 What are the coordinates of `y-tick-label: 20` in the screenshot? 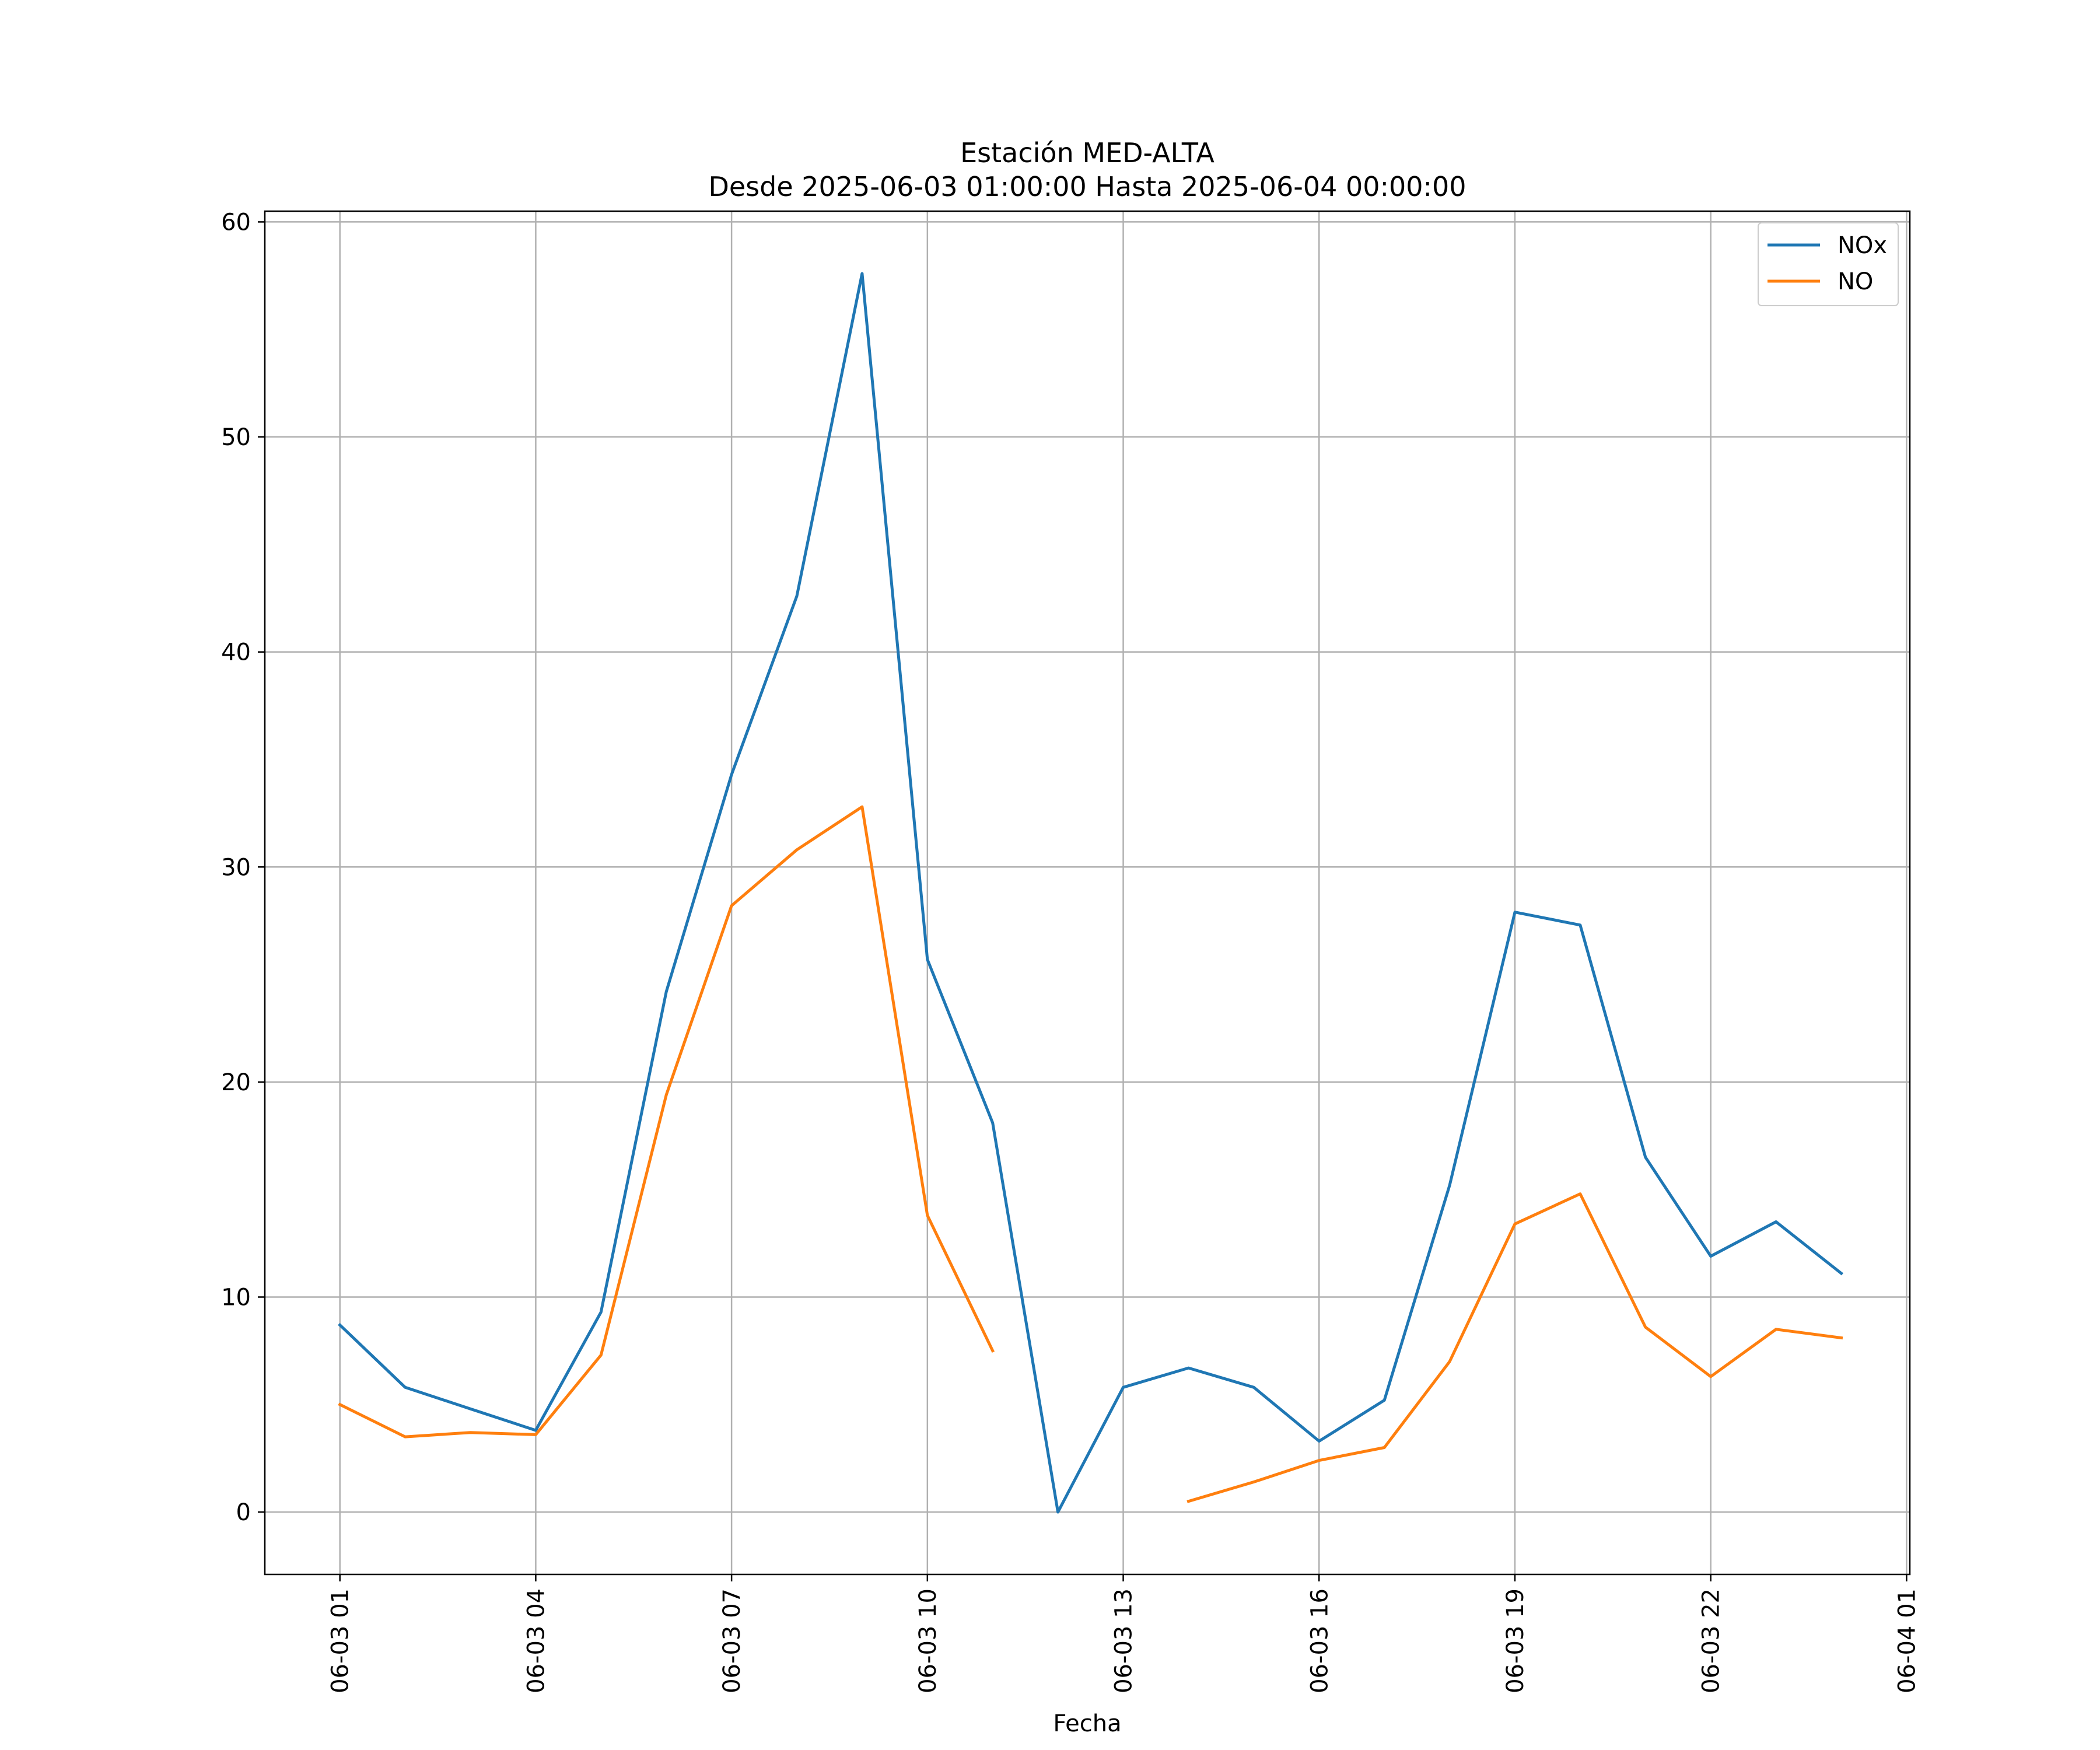 It's located at (236, 1082).